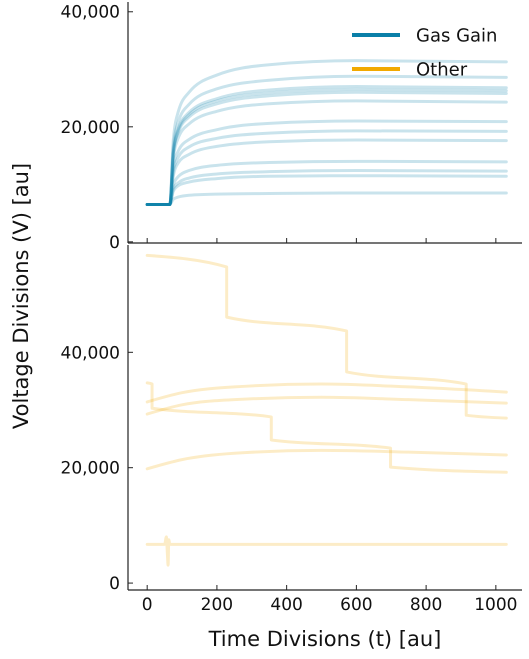 The height and width of the screenshot is (659, 529). Describe the element at coordinates (217, 605) in the screenshot. I see `x-tick-label: 200` at that location.